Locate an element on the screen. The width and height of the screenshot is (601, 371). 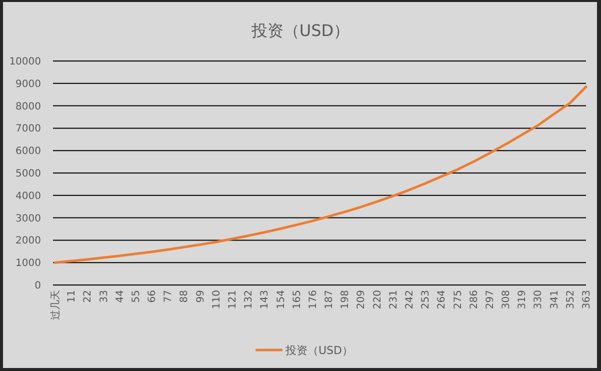
x-tick-label: 198 is located at coordinates (346, 300).